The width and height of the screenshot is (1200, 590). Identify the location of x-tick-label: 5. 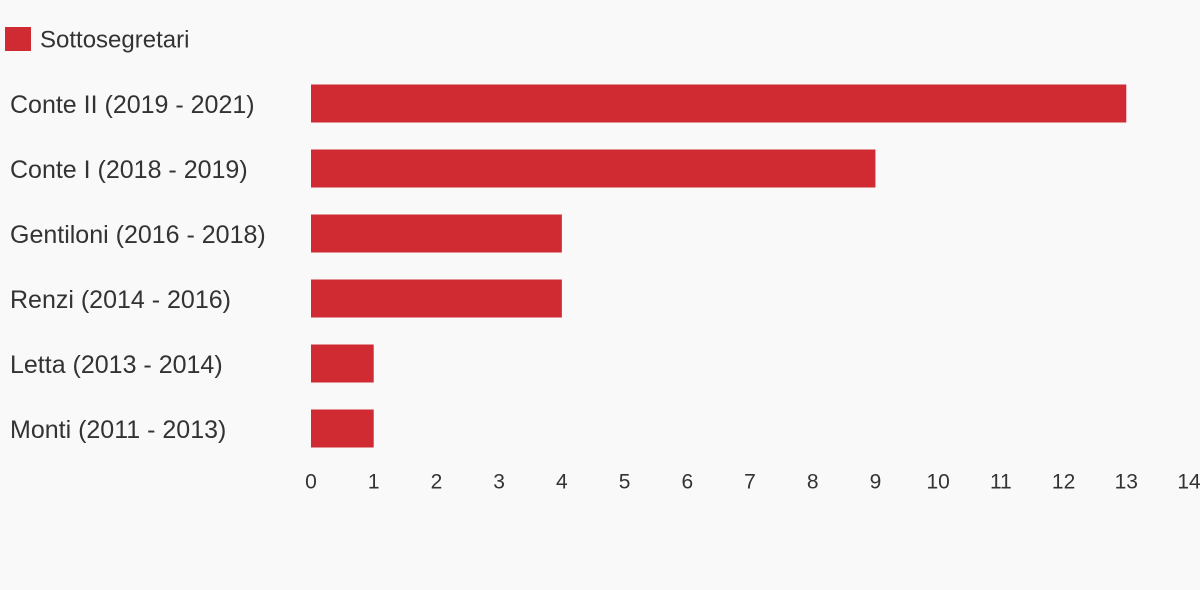
(625, 482).